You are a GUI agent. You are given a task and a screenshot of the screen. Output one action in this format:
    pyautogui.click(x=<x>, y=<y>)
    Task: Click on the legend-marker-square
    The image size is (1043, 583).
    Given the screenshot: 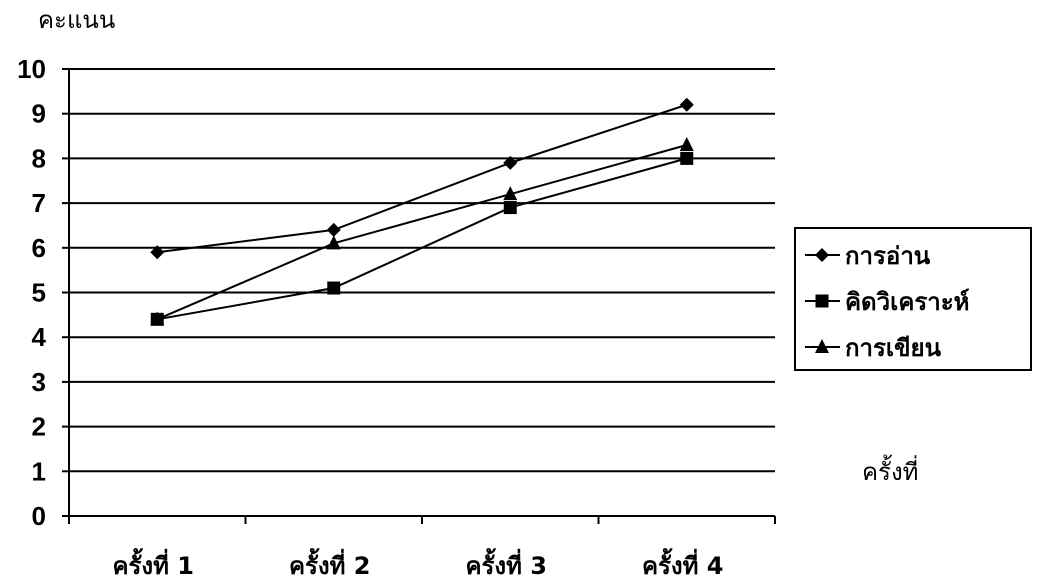 What is the action you would take?
    pyautogui.click(x=822, y=301)
    